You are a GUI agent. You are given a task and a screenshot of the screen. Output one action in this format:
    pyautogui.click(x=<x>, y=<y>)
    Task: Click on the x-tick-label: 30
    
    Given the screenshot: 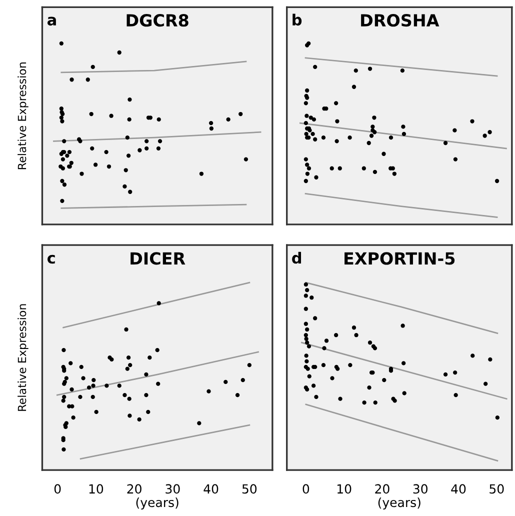 What is the action you would take?
    pyautogui.click(x=173, y=489)
    